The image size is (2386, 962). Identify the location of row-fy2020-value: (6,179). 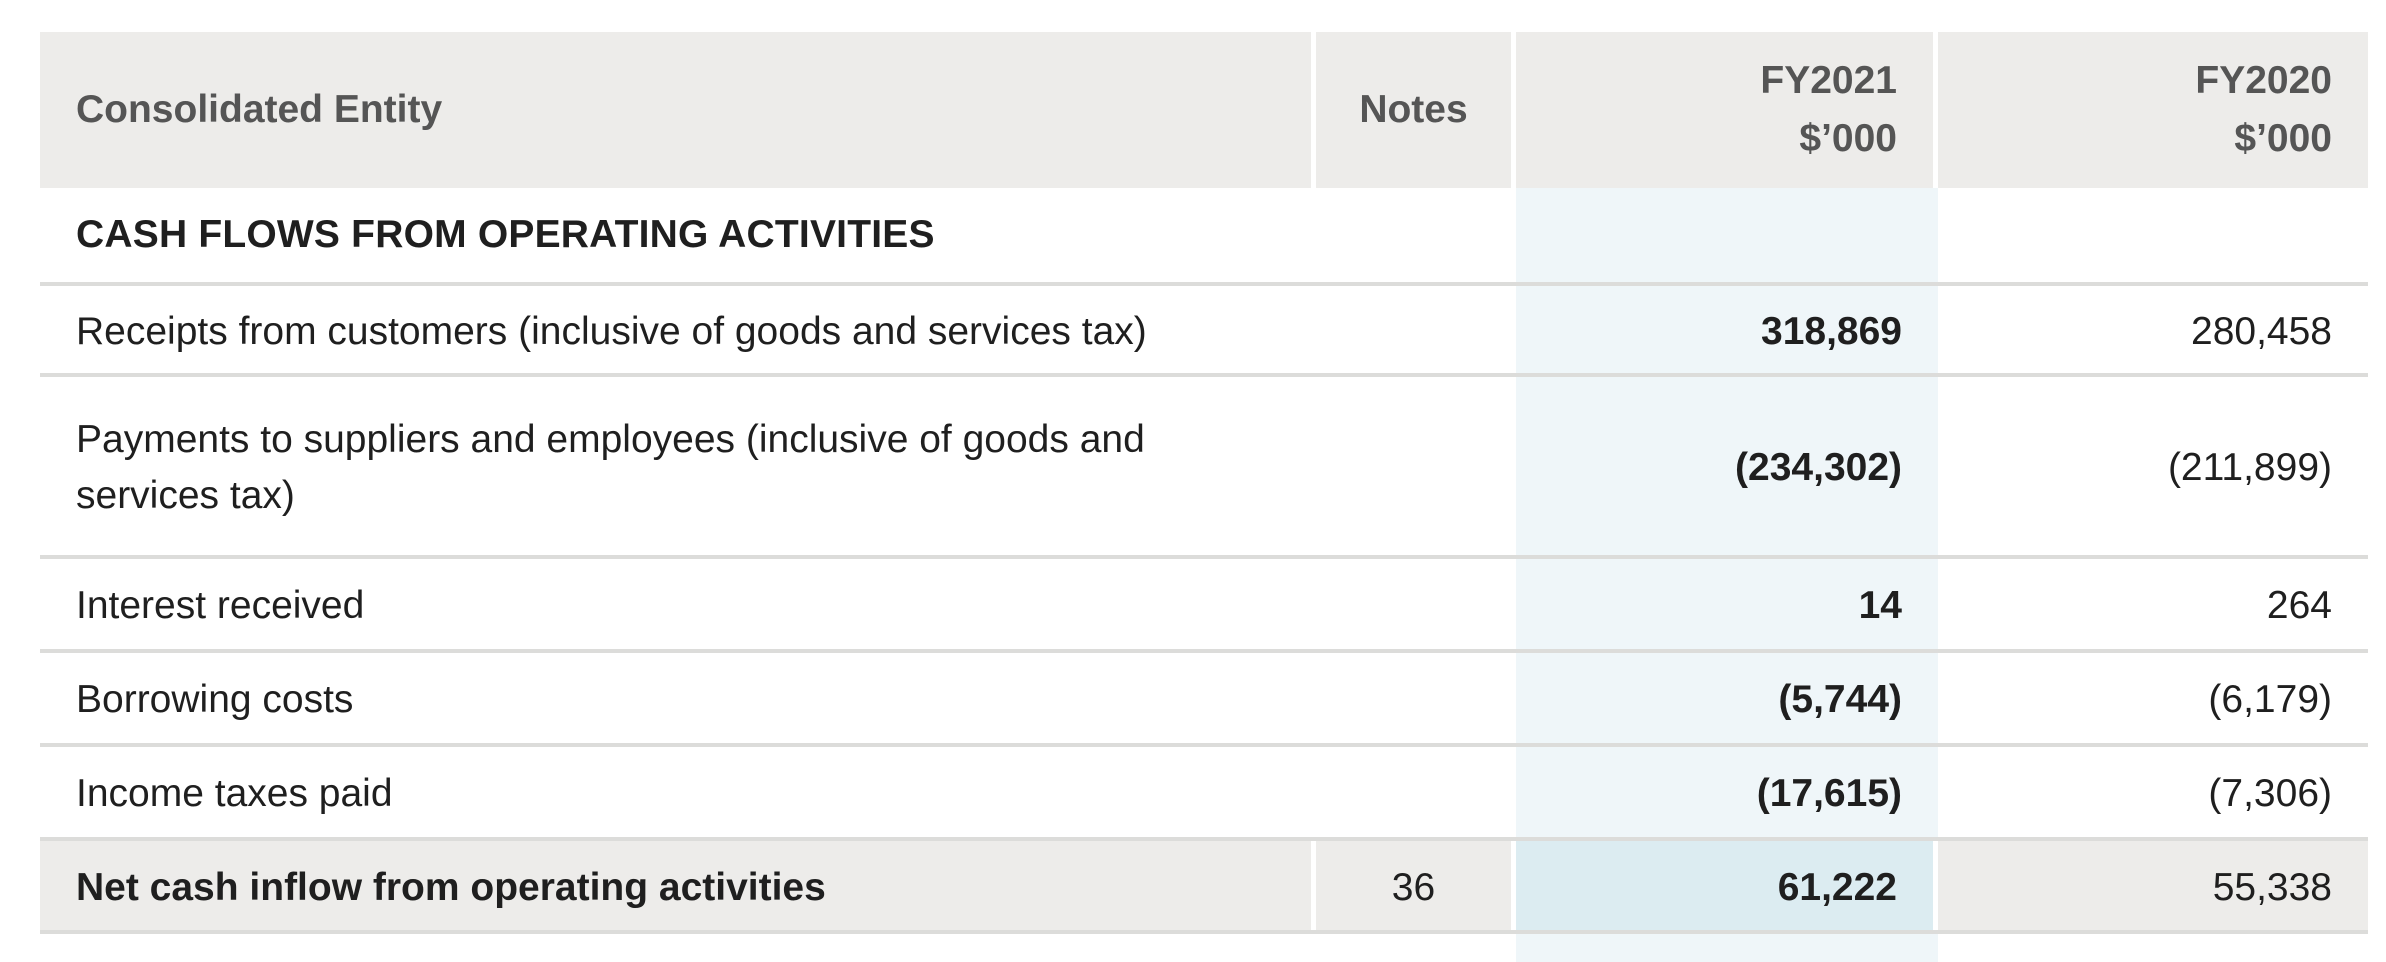
(2270, 699).